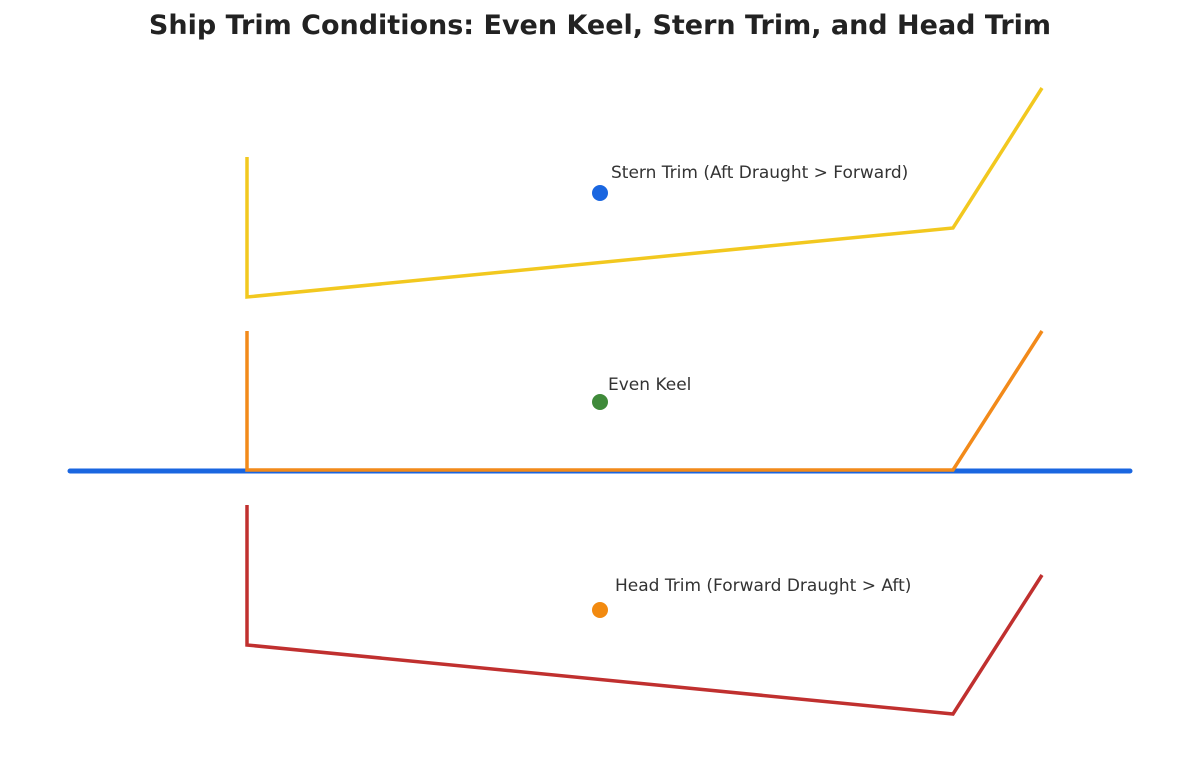 Image resolution: width=1200 pixels, height=763 pixels. What do you see at coordinates (600, 402) in the screenshot?
I see `even-keel-marker` at bounding box center [600, 402].